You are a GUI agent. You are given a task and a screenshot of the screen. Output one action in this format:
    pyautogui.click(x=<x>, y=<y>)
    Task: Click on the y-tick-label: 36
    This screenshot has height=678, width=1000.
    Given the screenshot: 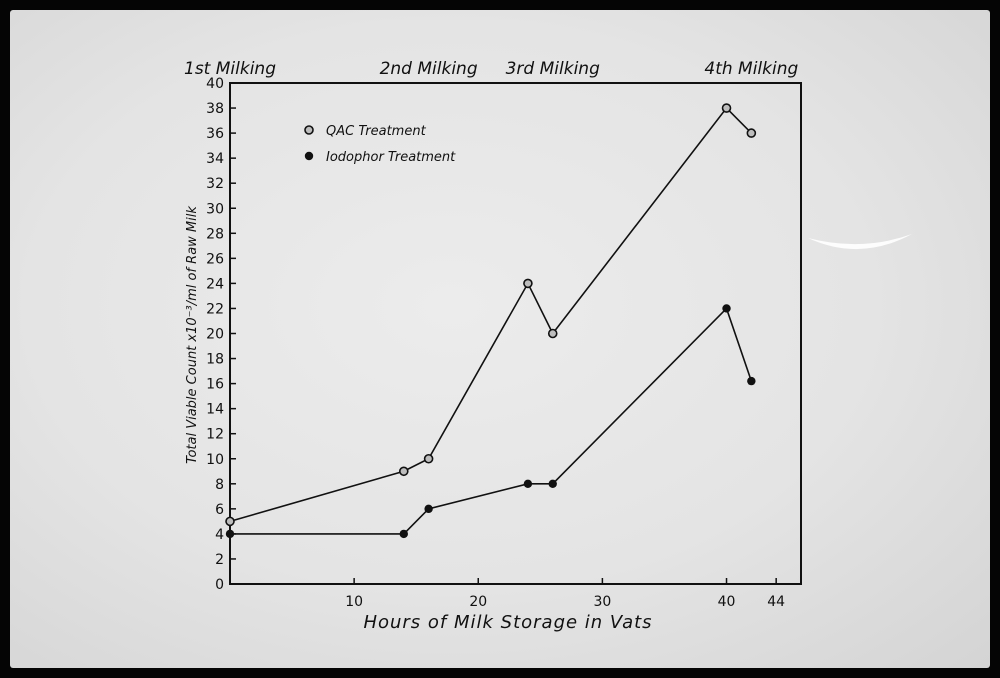 What is the action you would take?
    pyautogui.click(x=215, y=134)
    